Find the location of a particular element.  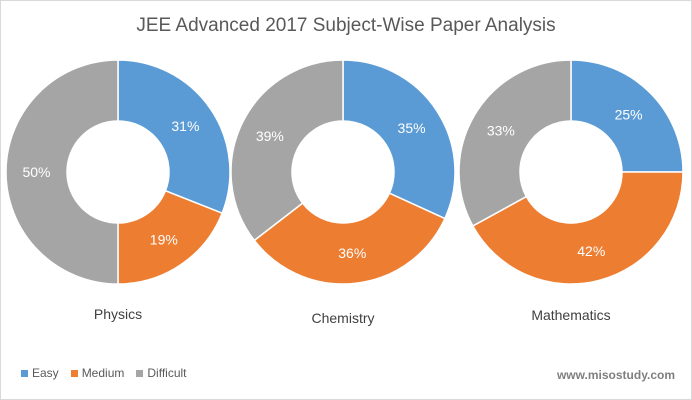

slice-physics-medium is located at coordinates (170, 237).